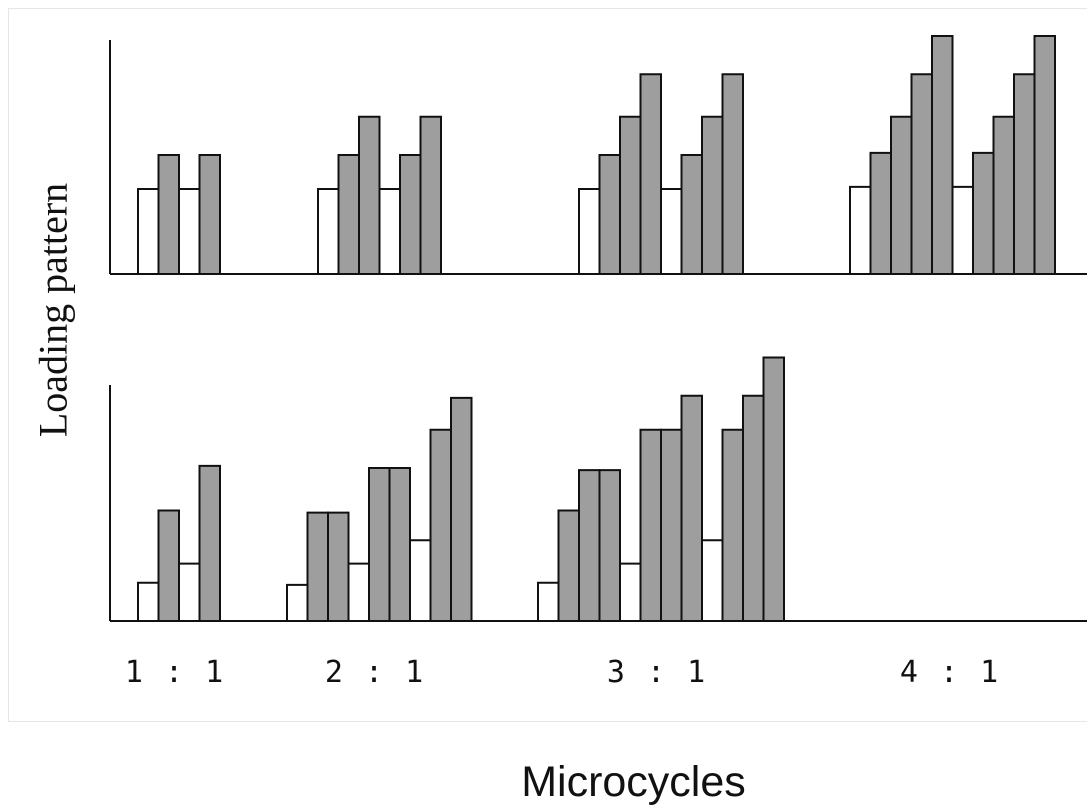  What do you see at coordinates (358, 592) in the screenshot?
I see `bar-p2-g2-4-recovery` at bounding box center [358, 592].